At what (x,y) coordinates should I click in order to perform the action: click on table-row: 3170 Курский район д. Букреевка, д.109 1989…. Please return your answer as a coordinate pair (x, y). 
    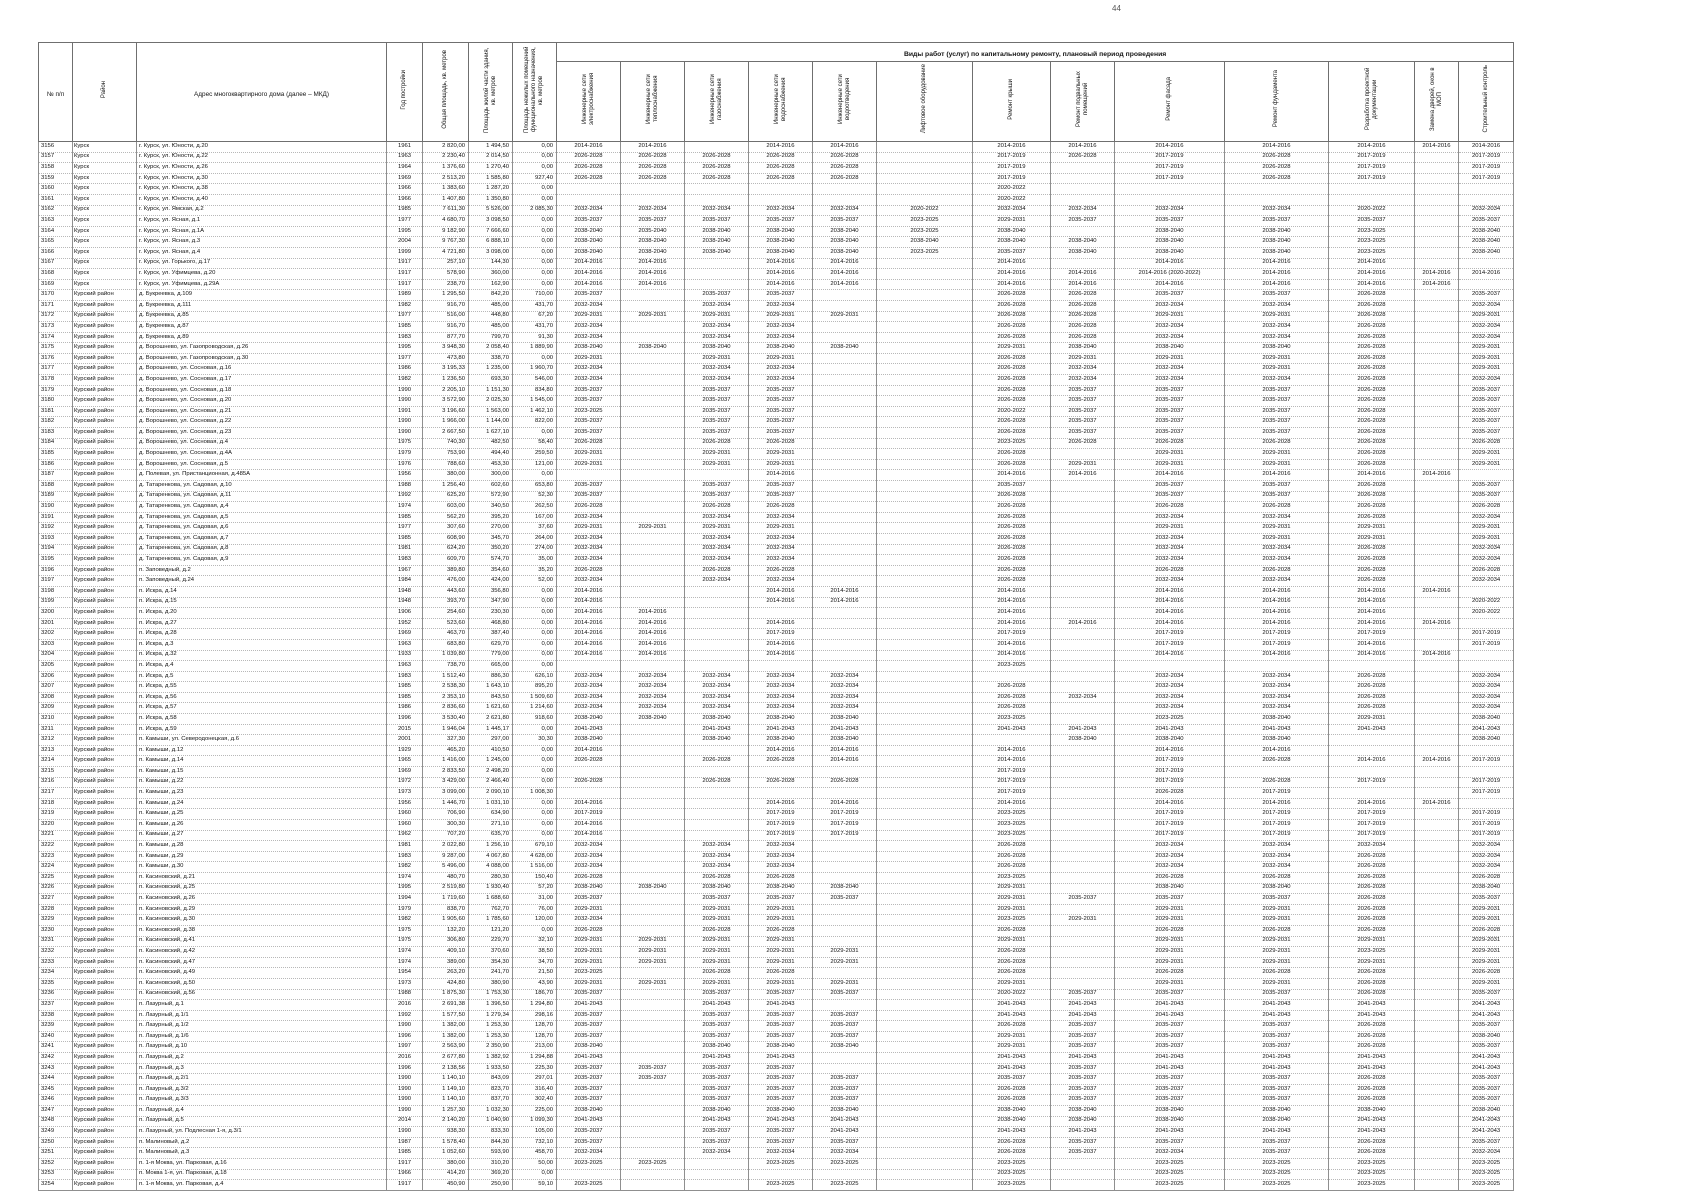
    Looking at the image, I should click on (776, 295).